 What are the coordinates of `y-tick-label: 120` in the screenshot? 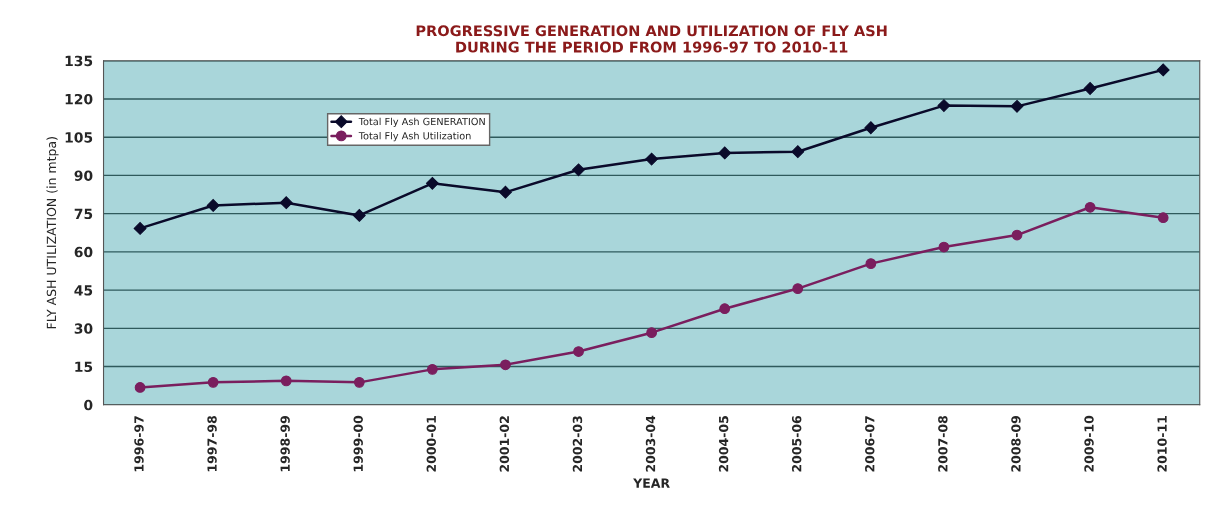 It's located at (79, 99).